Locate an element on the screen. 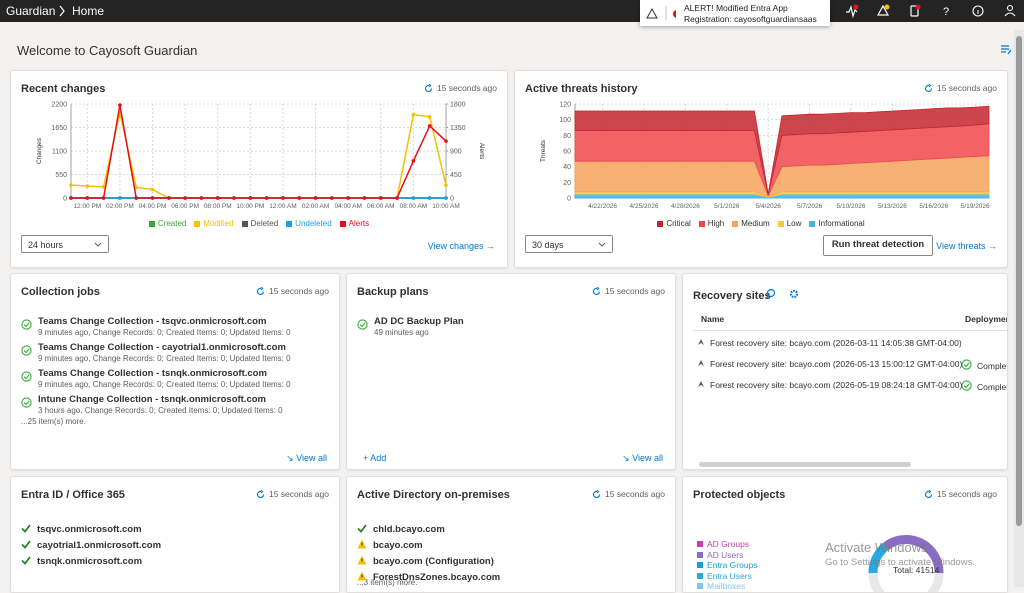 The width and height of the screenshot is (1024, 593). ok-icon is located at coordinates (966, 364).